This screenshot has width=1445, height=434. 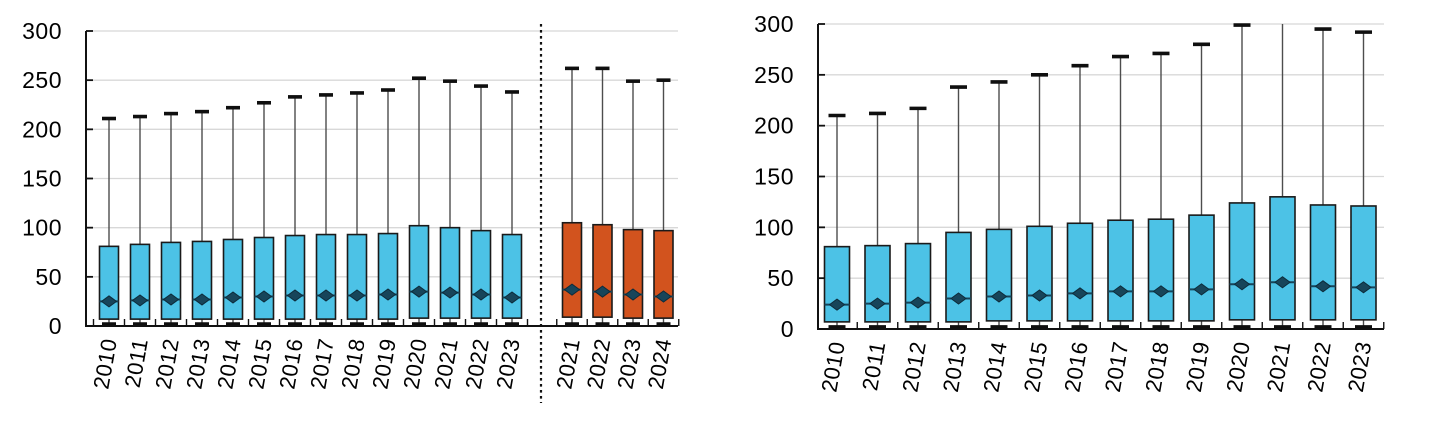 I want to click on box-right-blue-historical-2017, so click(x=1120, y=191).